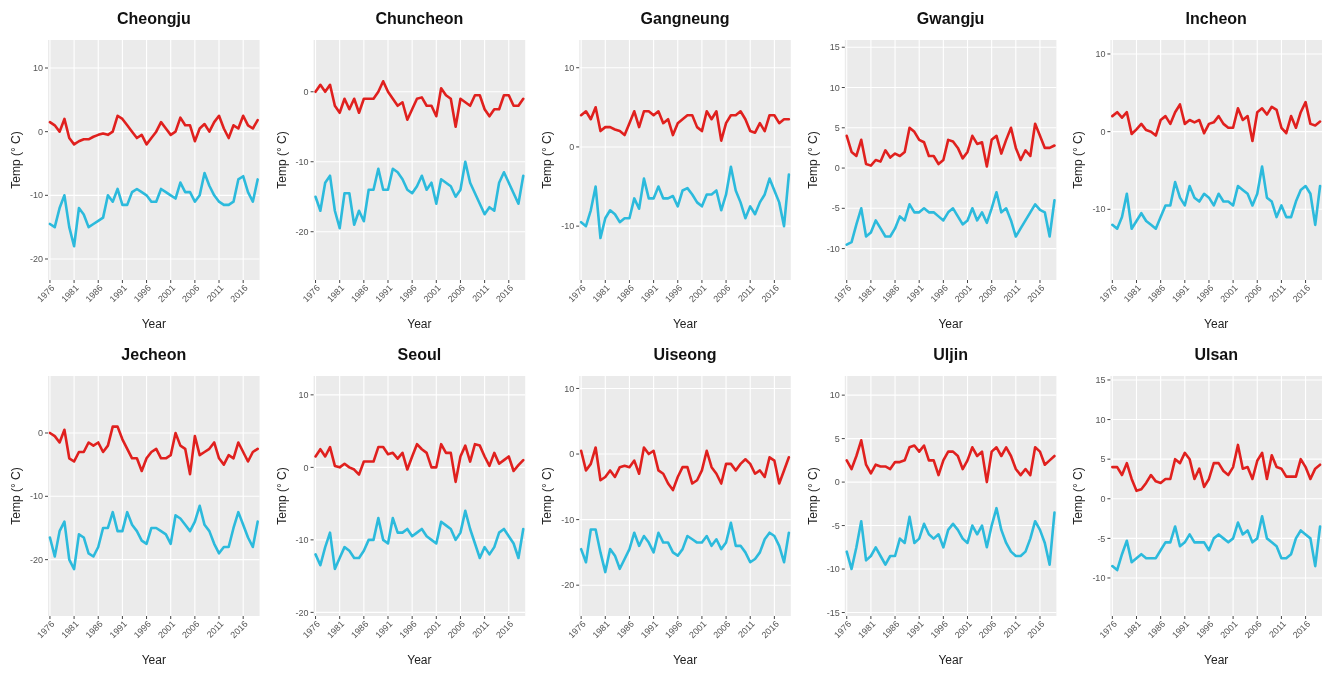 The height and width of the screenshot is (673, 1328). What do you see at coordinates (1216, 354) in the screenshot?
I see `chart-title: Ulsan` at bounding box center [1216, 354].